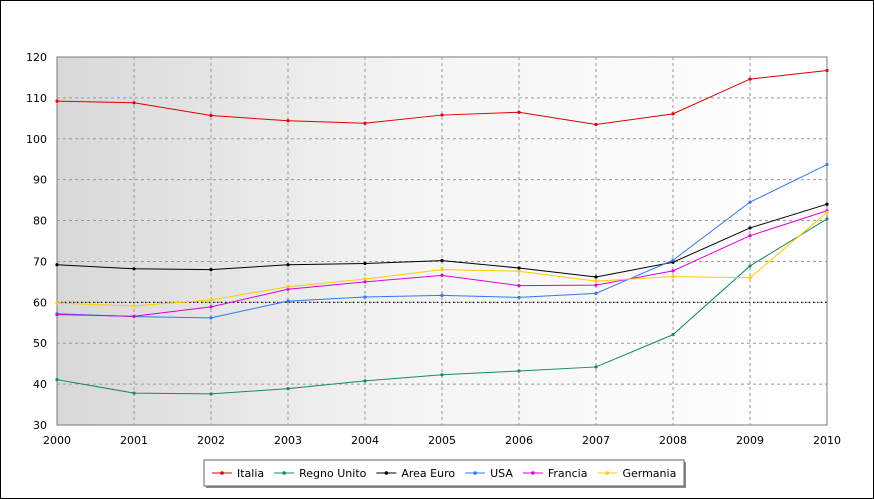  What do you see at coordinates (568, 473) in the screenshot?
I see `legend-label: Francia` at bounding box center [568, 473].